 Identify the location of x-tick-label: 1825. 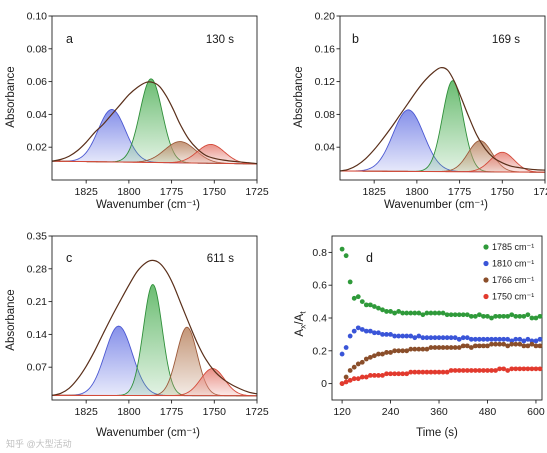
(374, 192).